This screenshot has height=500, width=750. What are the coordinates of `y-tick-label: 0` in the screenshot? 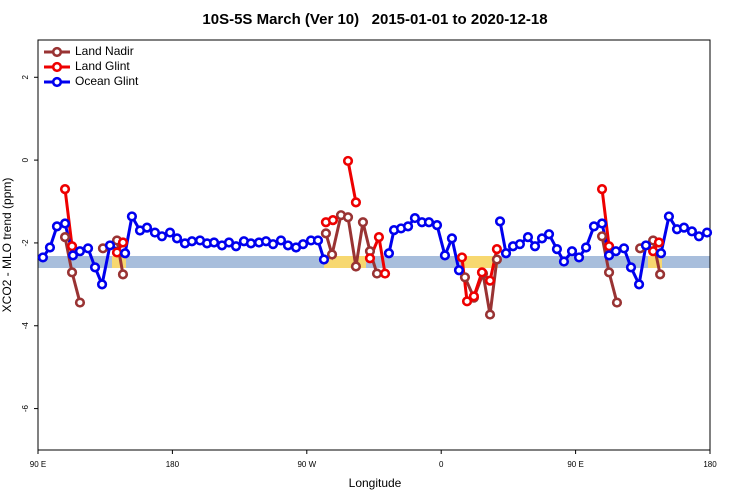 It's located at (25, 159).